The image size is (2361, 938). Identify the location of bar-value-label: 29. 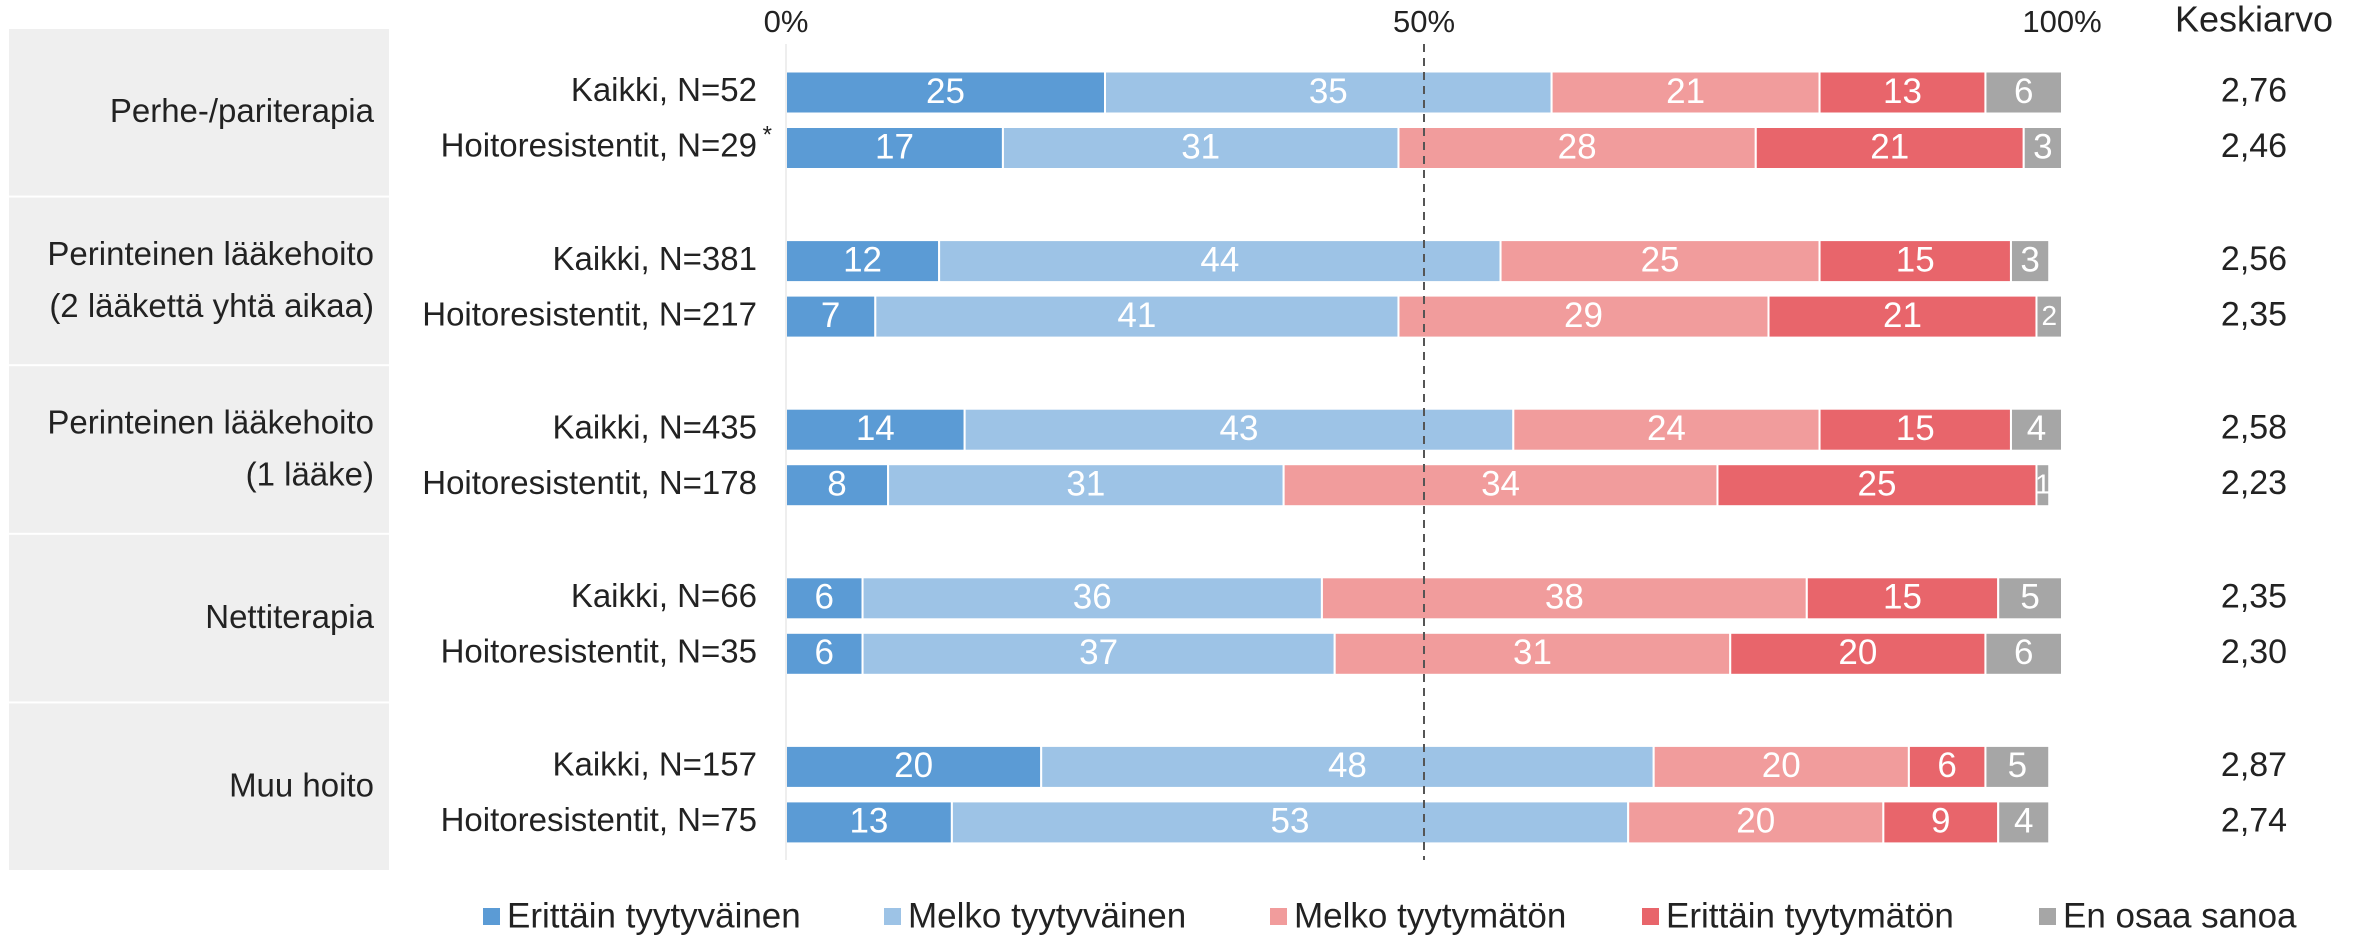
(1583, 315).